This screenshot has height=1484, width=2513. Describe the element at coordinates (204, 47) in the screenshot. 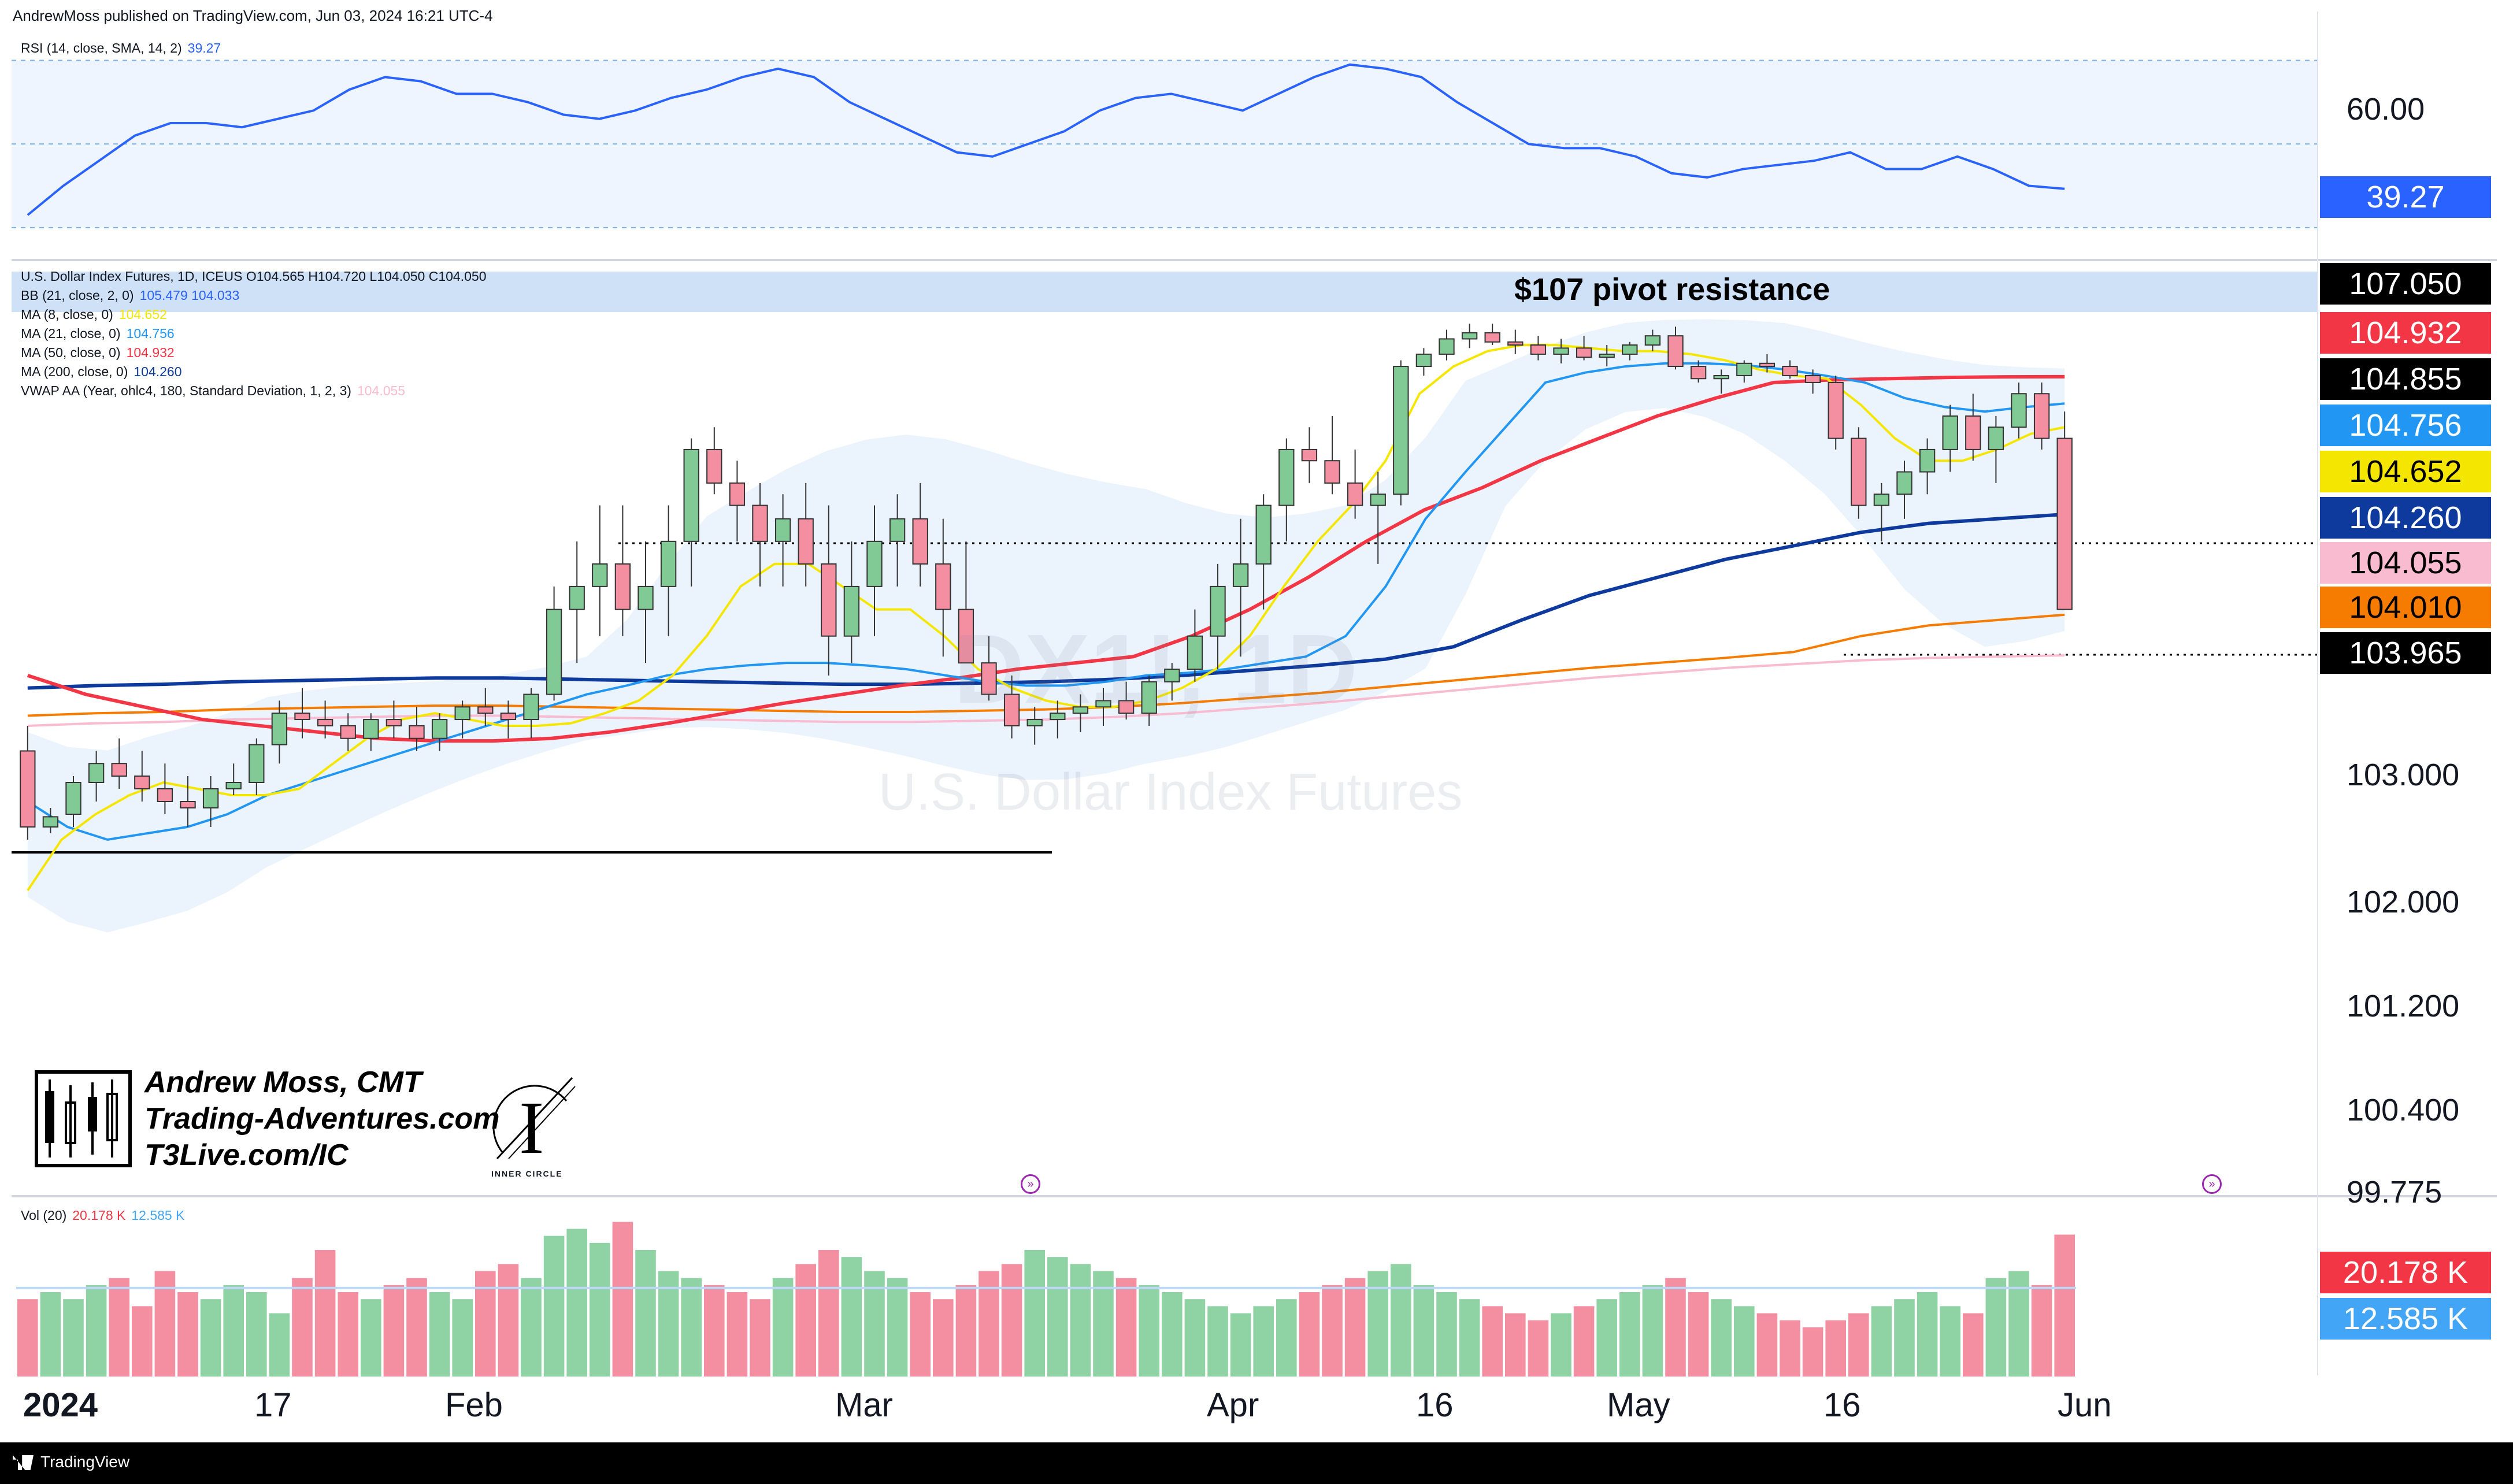

I see `rsi-legend-value: 39.27` at that location.